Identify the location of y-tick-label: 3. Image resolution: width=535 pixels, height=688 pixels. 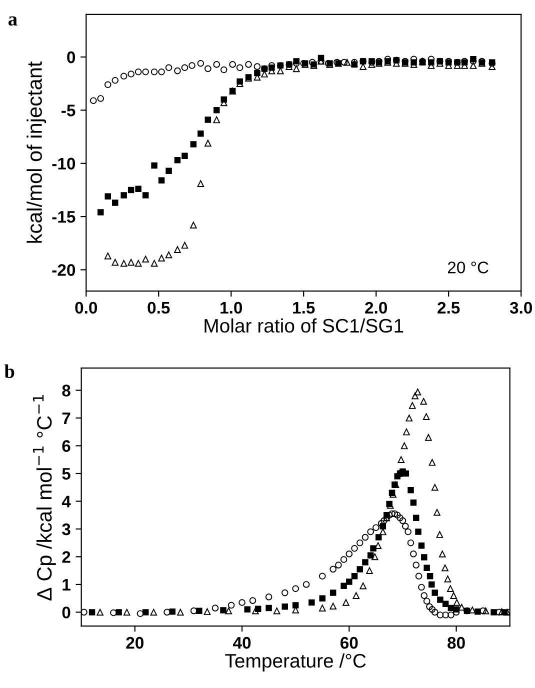
(66, 529).